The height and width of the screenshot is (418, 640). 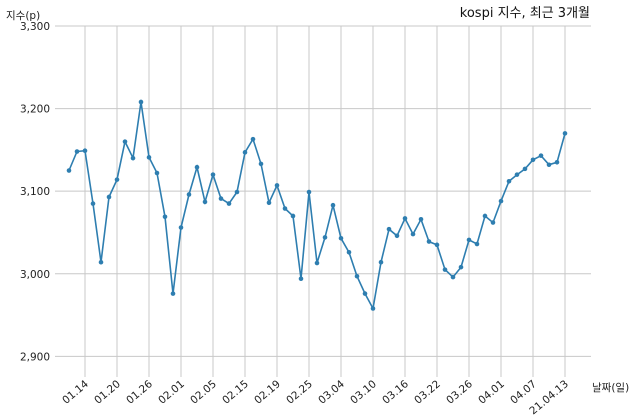 What do you see at coordinates (35, 27) in the screenshot?
I see `y-tick-label: 3,300` at bounding box center [35, 27].